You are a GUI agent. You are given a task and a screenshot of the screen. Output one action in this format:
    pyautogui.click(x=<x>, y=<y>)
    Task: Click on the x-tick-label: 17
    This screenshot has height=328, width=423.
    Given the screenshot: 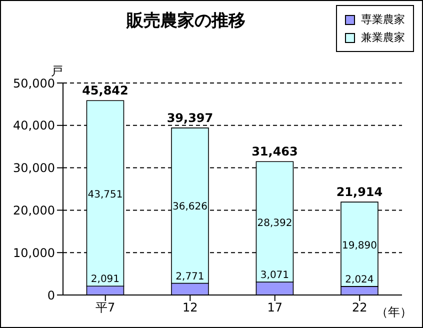 What is the action you would take?
    pyautogui.click(x=275, y=307)
    